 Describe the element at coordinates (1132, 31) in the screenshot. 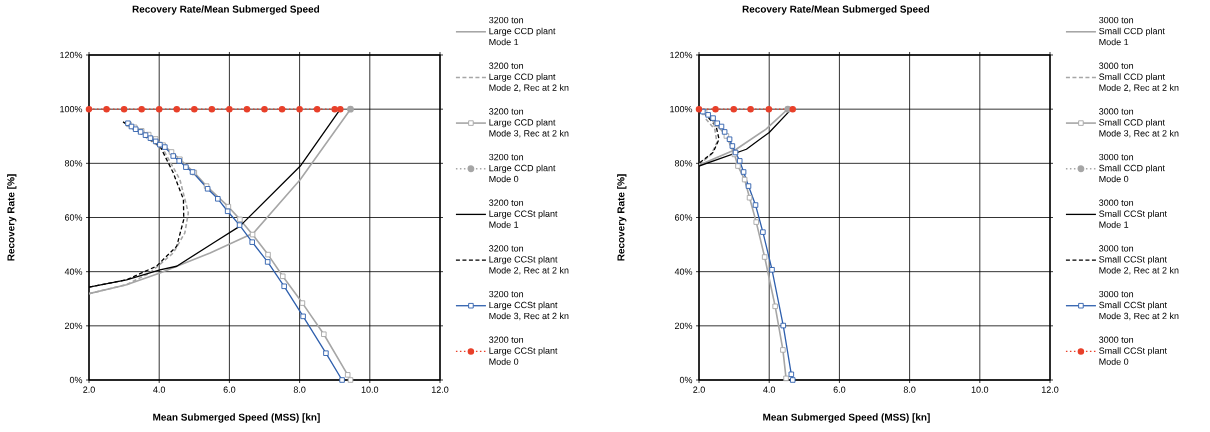

I see `legend-label: 3000 ton Small CCD plant Mode 1` at that location.